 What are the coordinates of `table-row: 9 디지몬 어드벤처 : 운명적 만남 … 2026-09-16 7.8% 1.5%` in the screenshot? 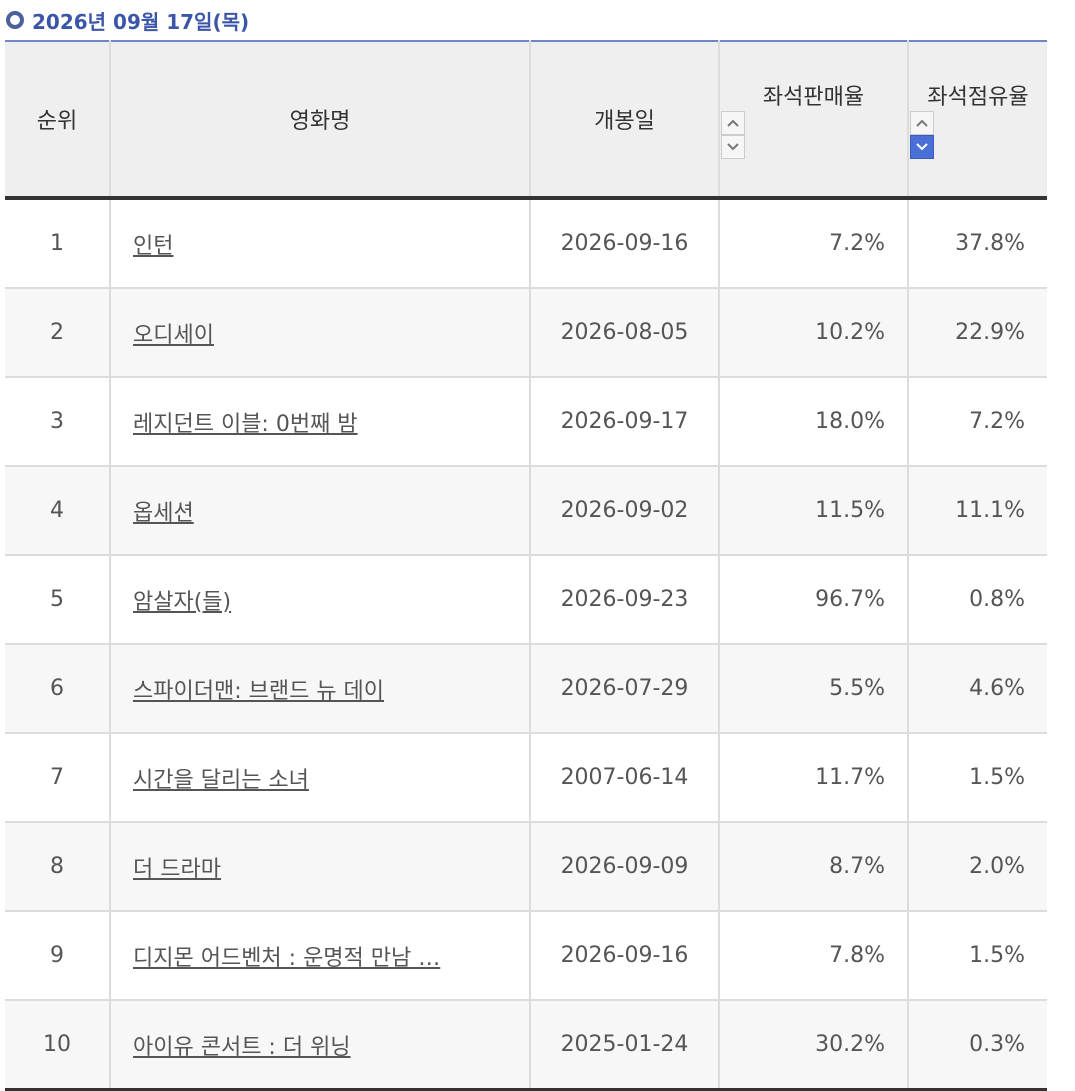 It's located at (526, 955).